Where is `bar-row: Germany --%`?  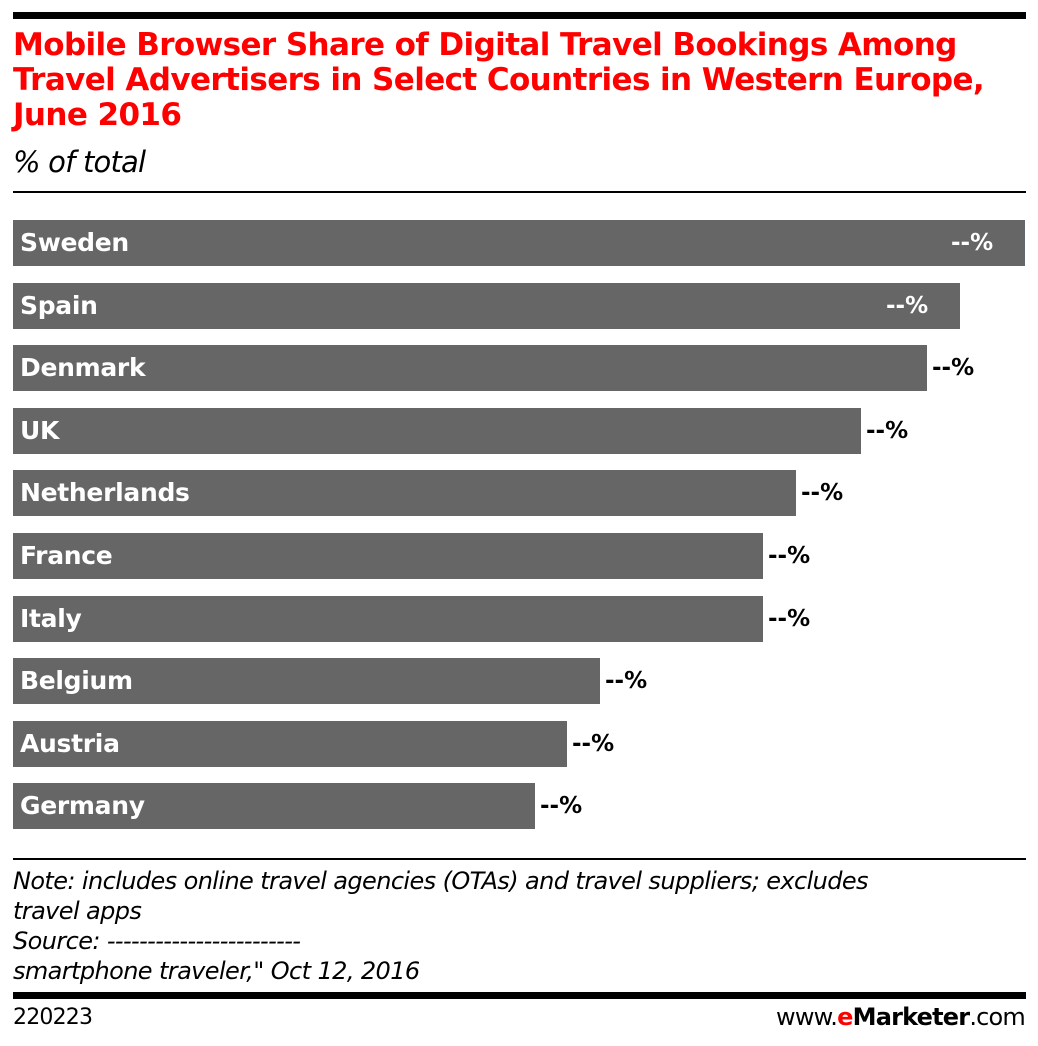 bar-row: Germany --% is located at coordinates (519, 806).